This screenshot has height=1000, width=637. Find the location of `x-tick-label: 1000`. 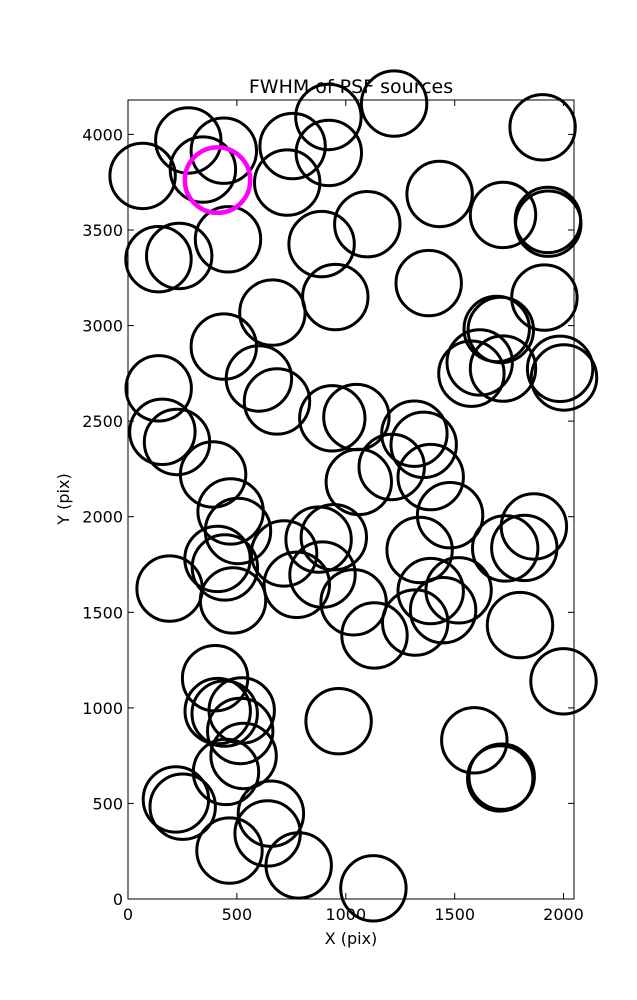

x-tick-label: 1000 is located at coordinates (345, 914).